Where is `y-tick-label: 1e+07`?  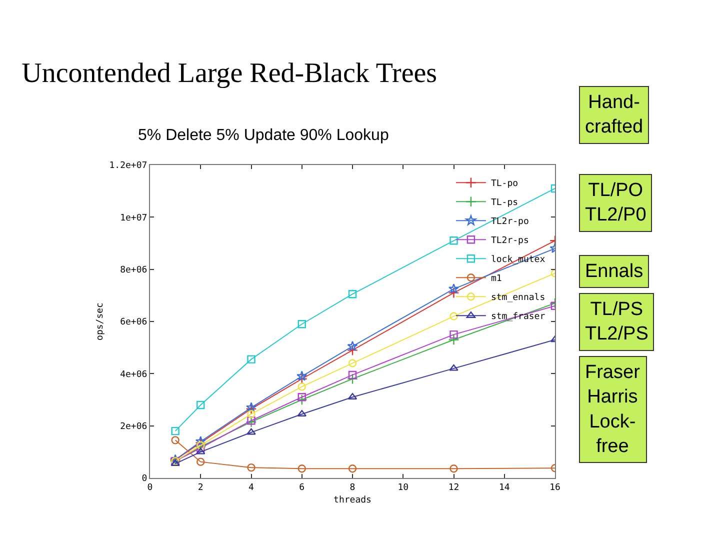 y-tick-label: 1e+07 is located at coordinates (134, 218).